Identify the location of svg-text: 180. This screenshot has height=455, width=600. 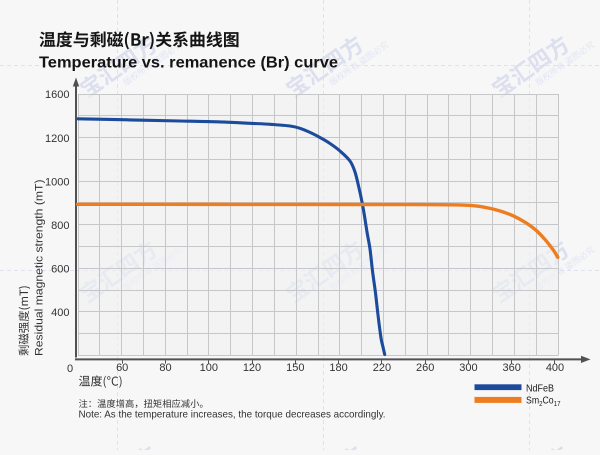
(338, 368).